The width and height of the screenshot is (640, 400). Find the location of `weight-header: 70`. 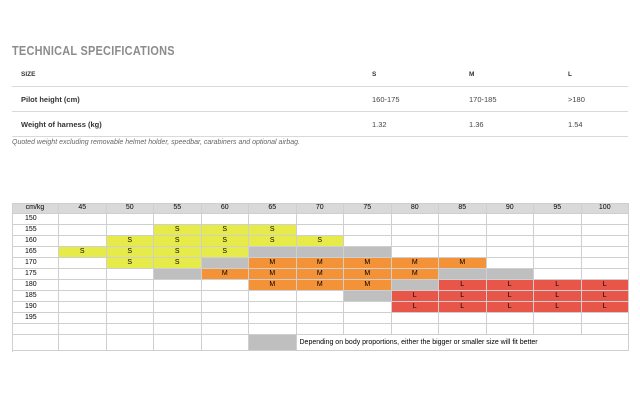

weight-header: 70 is located at coordinates (320, 208).